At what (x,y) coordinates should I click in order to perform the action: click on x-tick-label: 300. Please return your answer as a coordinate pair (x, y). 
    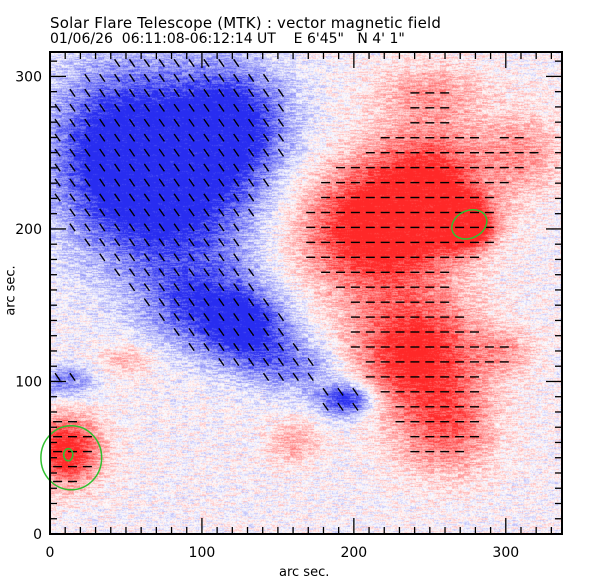
    Looking at the image, I should click on (505, 553).